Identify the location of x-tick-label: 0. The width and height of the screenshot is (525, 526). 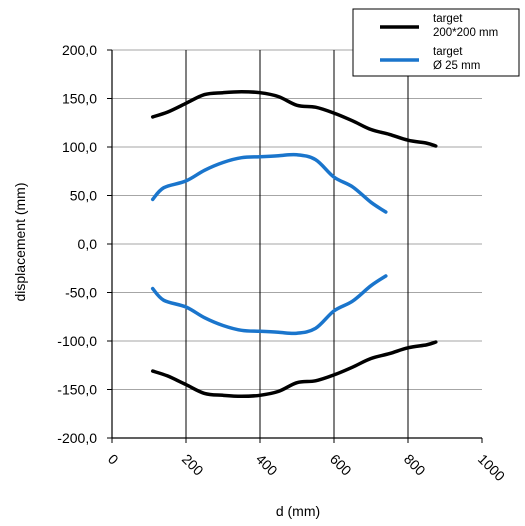
(113, 459).